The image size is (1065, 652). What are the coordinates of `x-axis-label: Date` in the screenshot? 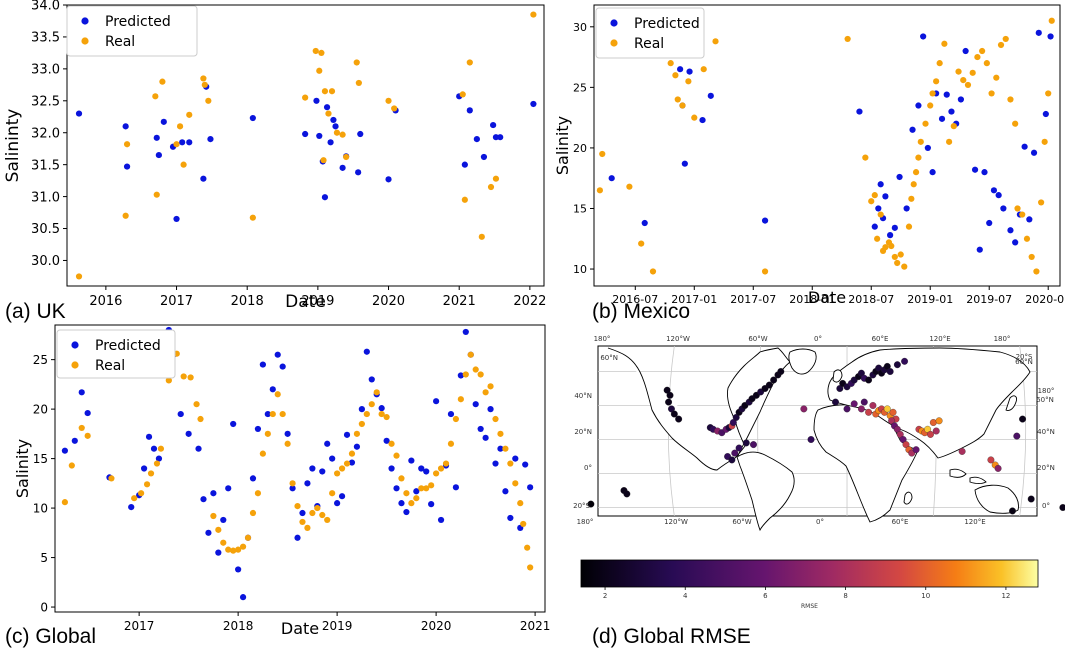 It's located at (305, 302).